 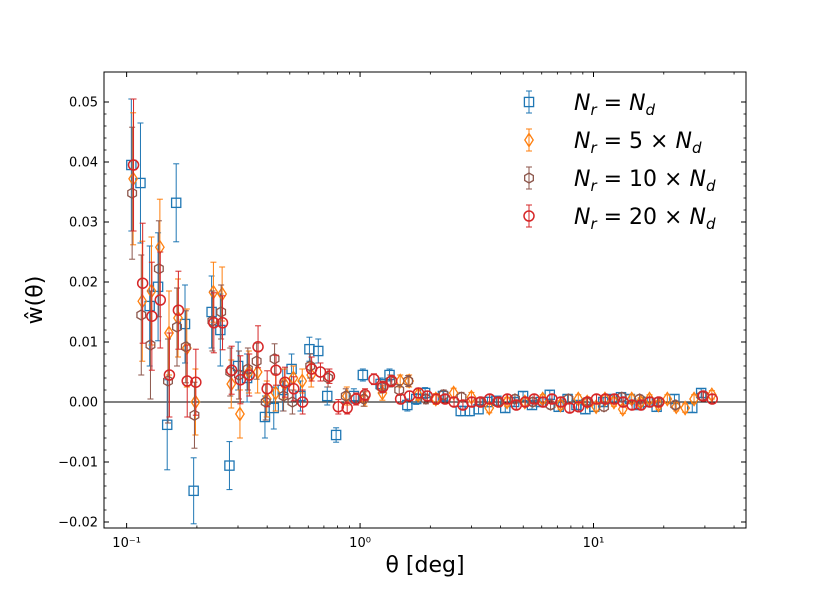 What do you see at coordinates (83, 283) in the screenshot?
I see `y-tick-label: 0.02` at bounding box center [83, 283].